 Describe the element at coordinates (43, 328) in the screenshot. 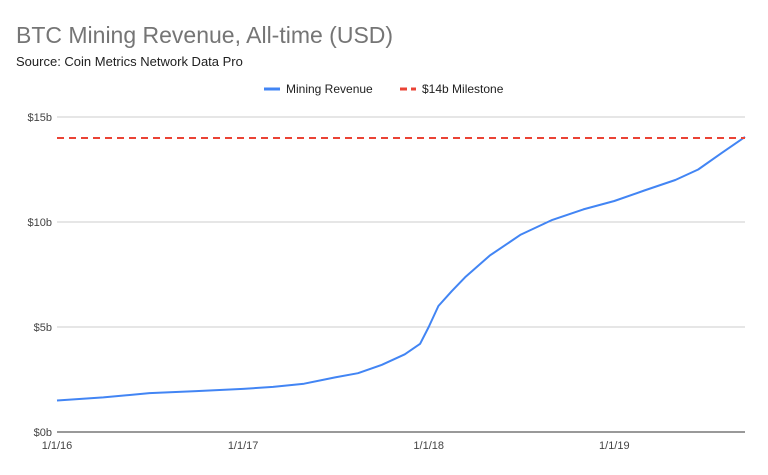

I see `y-tick-label: $5b` at that location.